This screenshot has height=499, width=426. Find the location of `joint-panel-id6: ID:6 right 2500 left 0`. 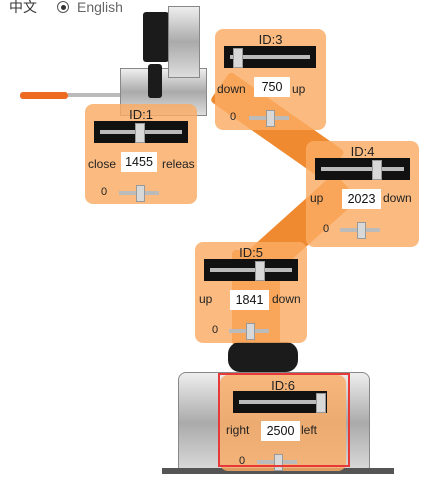

joint-panel-id6: ID:6 right 2500 left 0 is located at coordinates (283, 423).